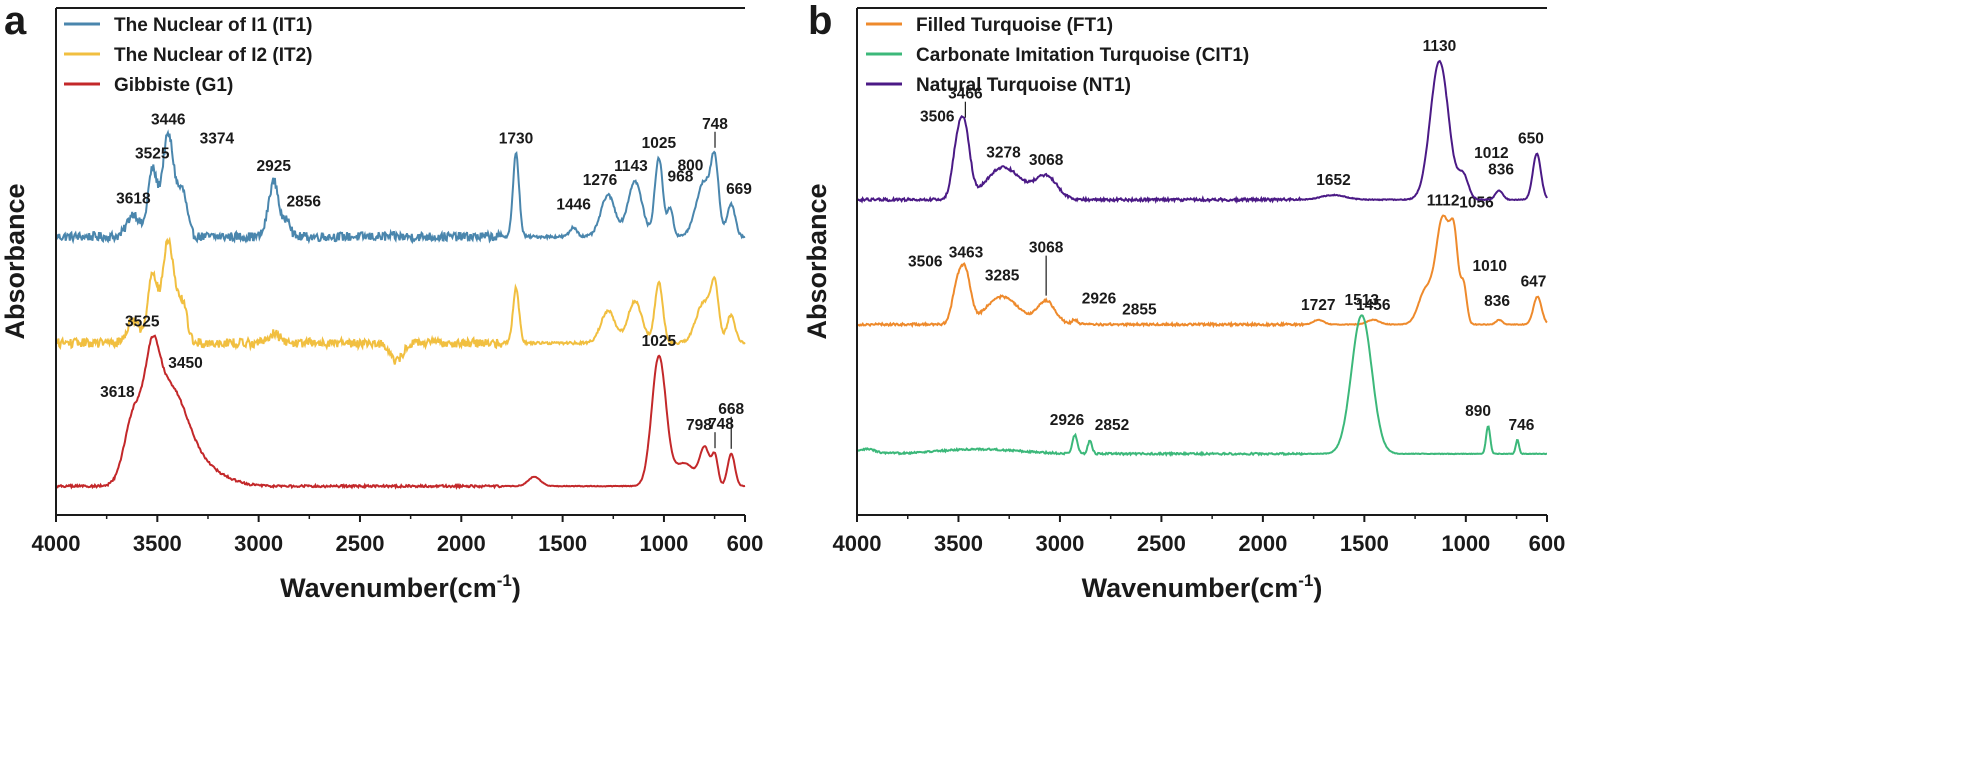 This screenshot has width=1981, height=766. What do you see at coordinates (631, 166) in the screenshot?
I see `peak-label: 1143` at bounding box center [631, 166].